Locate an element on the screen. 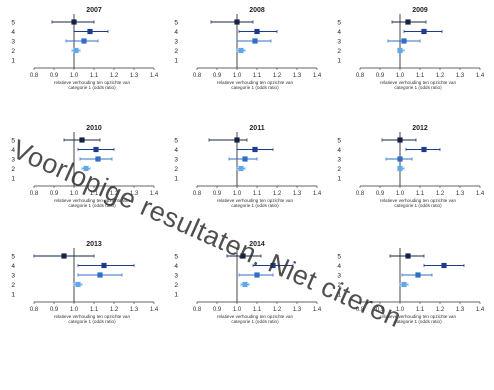  x-tick-label: 1.0 is located at coordinates (74, 76).